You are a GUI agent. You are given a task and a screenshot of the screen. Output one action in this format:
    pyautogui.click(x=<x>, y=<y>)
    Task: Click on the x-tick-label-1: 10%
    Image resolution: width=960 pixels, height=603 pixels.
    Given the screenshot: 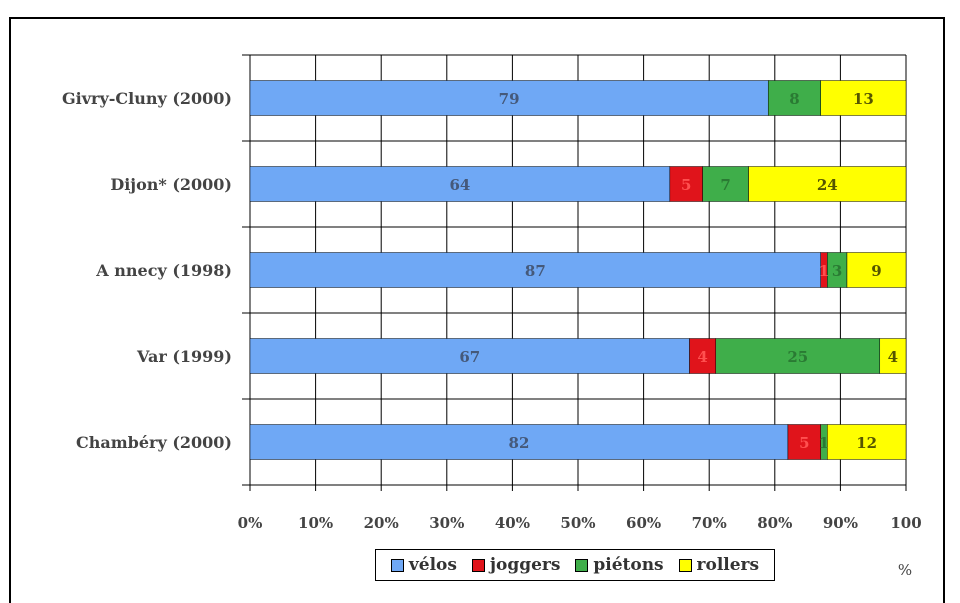 What is the action you would take?
    pyautogui.click(x=315, y=523)
    